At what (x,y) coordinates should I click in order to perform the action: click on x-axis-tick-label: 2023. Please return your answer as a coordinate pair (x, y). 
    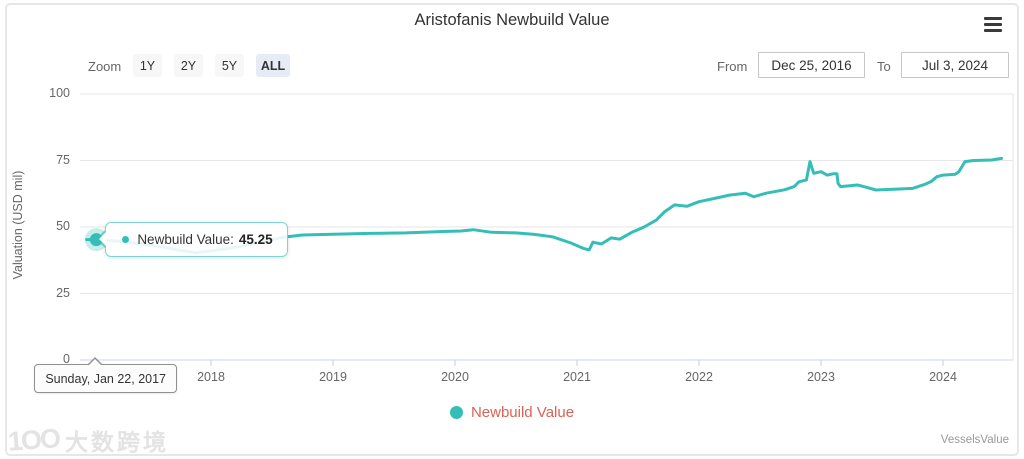
    Looking at the image, I should click on (821, 377).